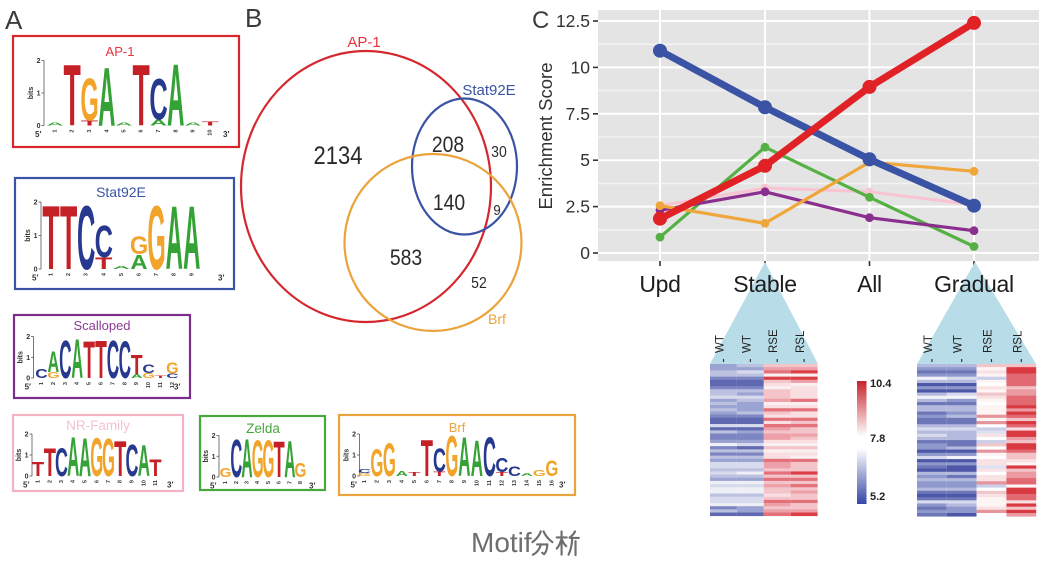  Describe the element at coordinates (338, 156) in the screenshot. I see `svg-text: 2134` at that location.